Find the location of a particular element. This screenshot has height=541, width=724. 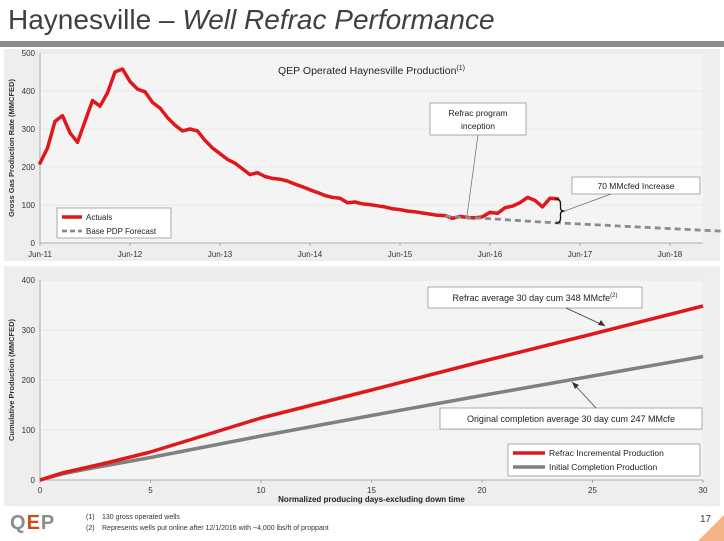

original-completion-arrowhead is located at coordinates (575, 385).